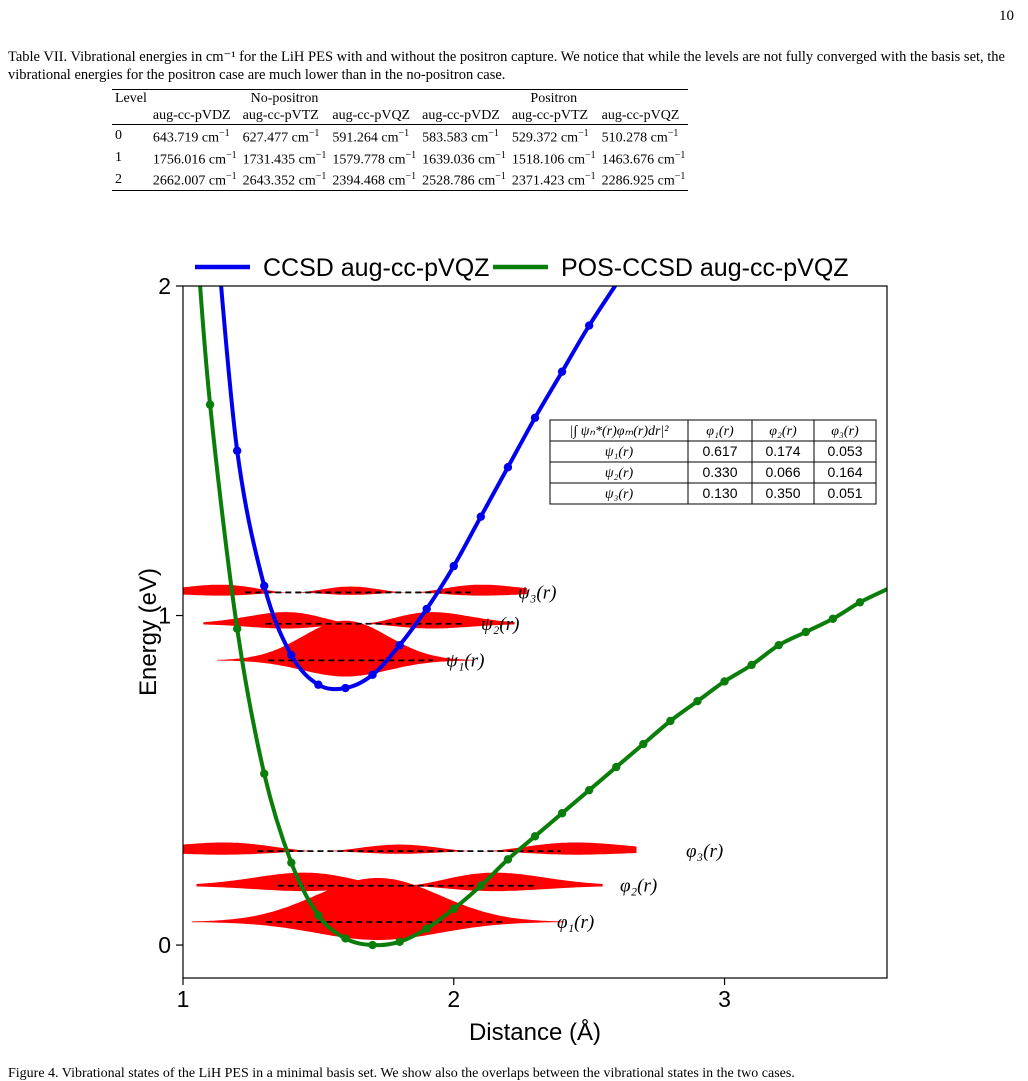 The height and width of the screenshot is (1081, 1028). What do you see at coordinates (782, 472) in the screenshot?
I see `overlap-value: 0.066` at bounding box center [782, 472].